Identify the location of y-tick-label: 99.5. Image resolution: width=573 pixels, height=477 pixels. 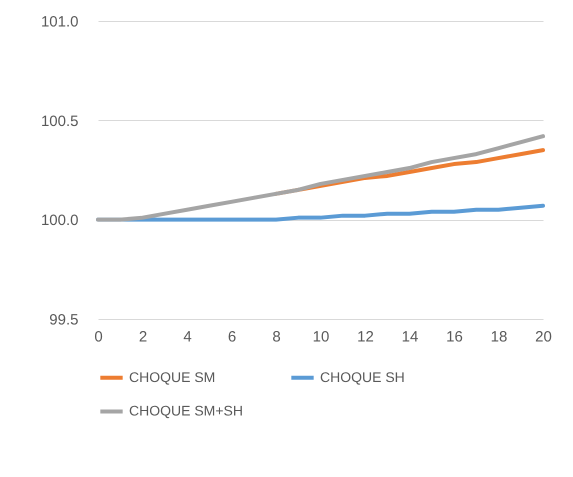
(63, 320).